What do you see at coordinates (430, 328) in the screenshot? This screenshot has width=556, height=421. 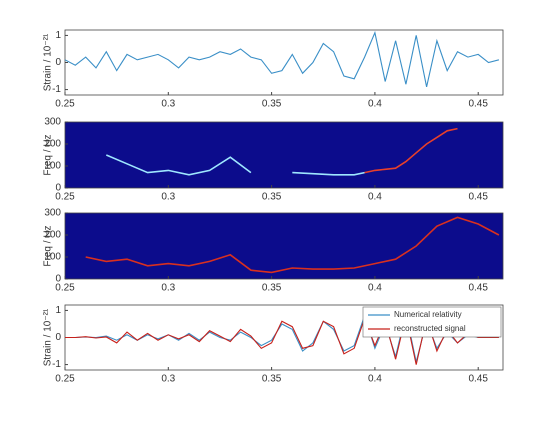 I see `legend-label: reconstructed signal` at bounding box center [430, 328].